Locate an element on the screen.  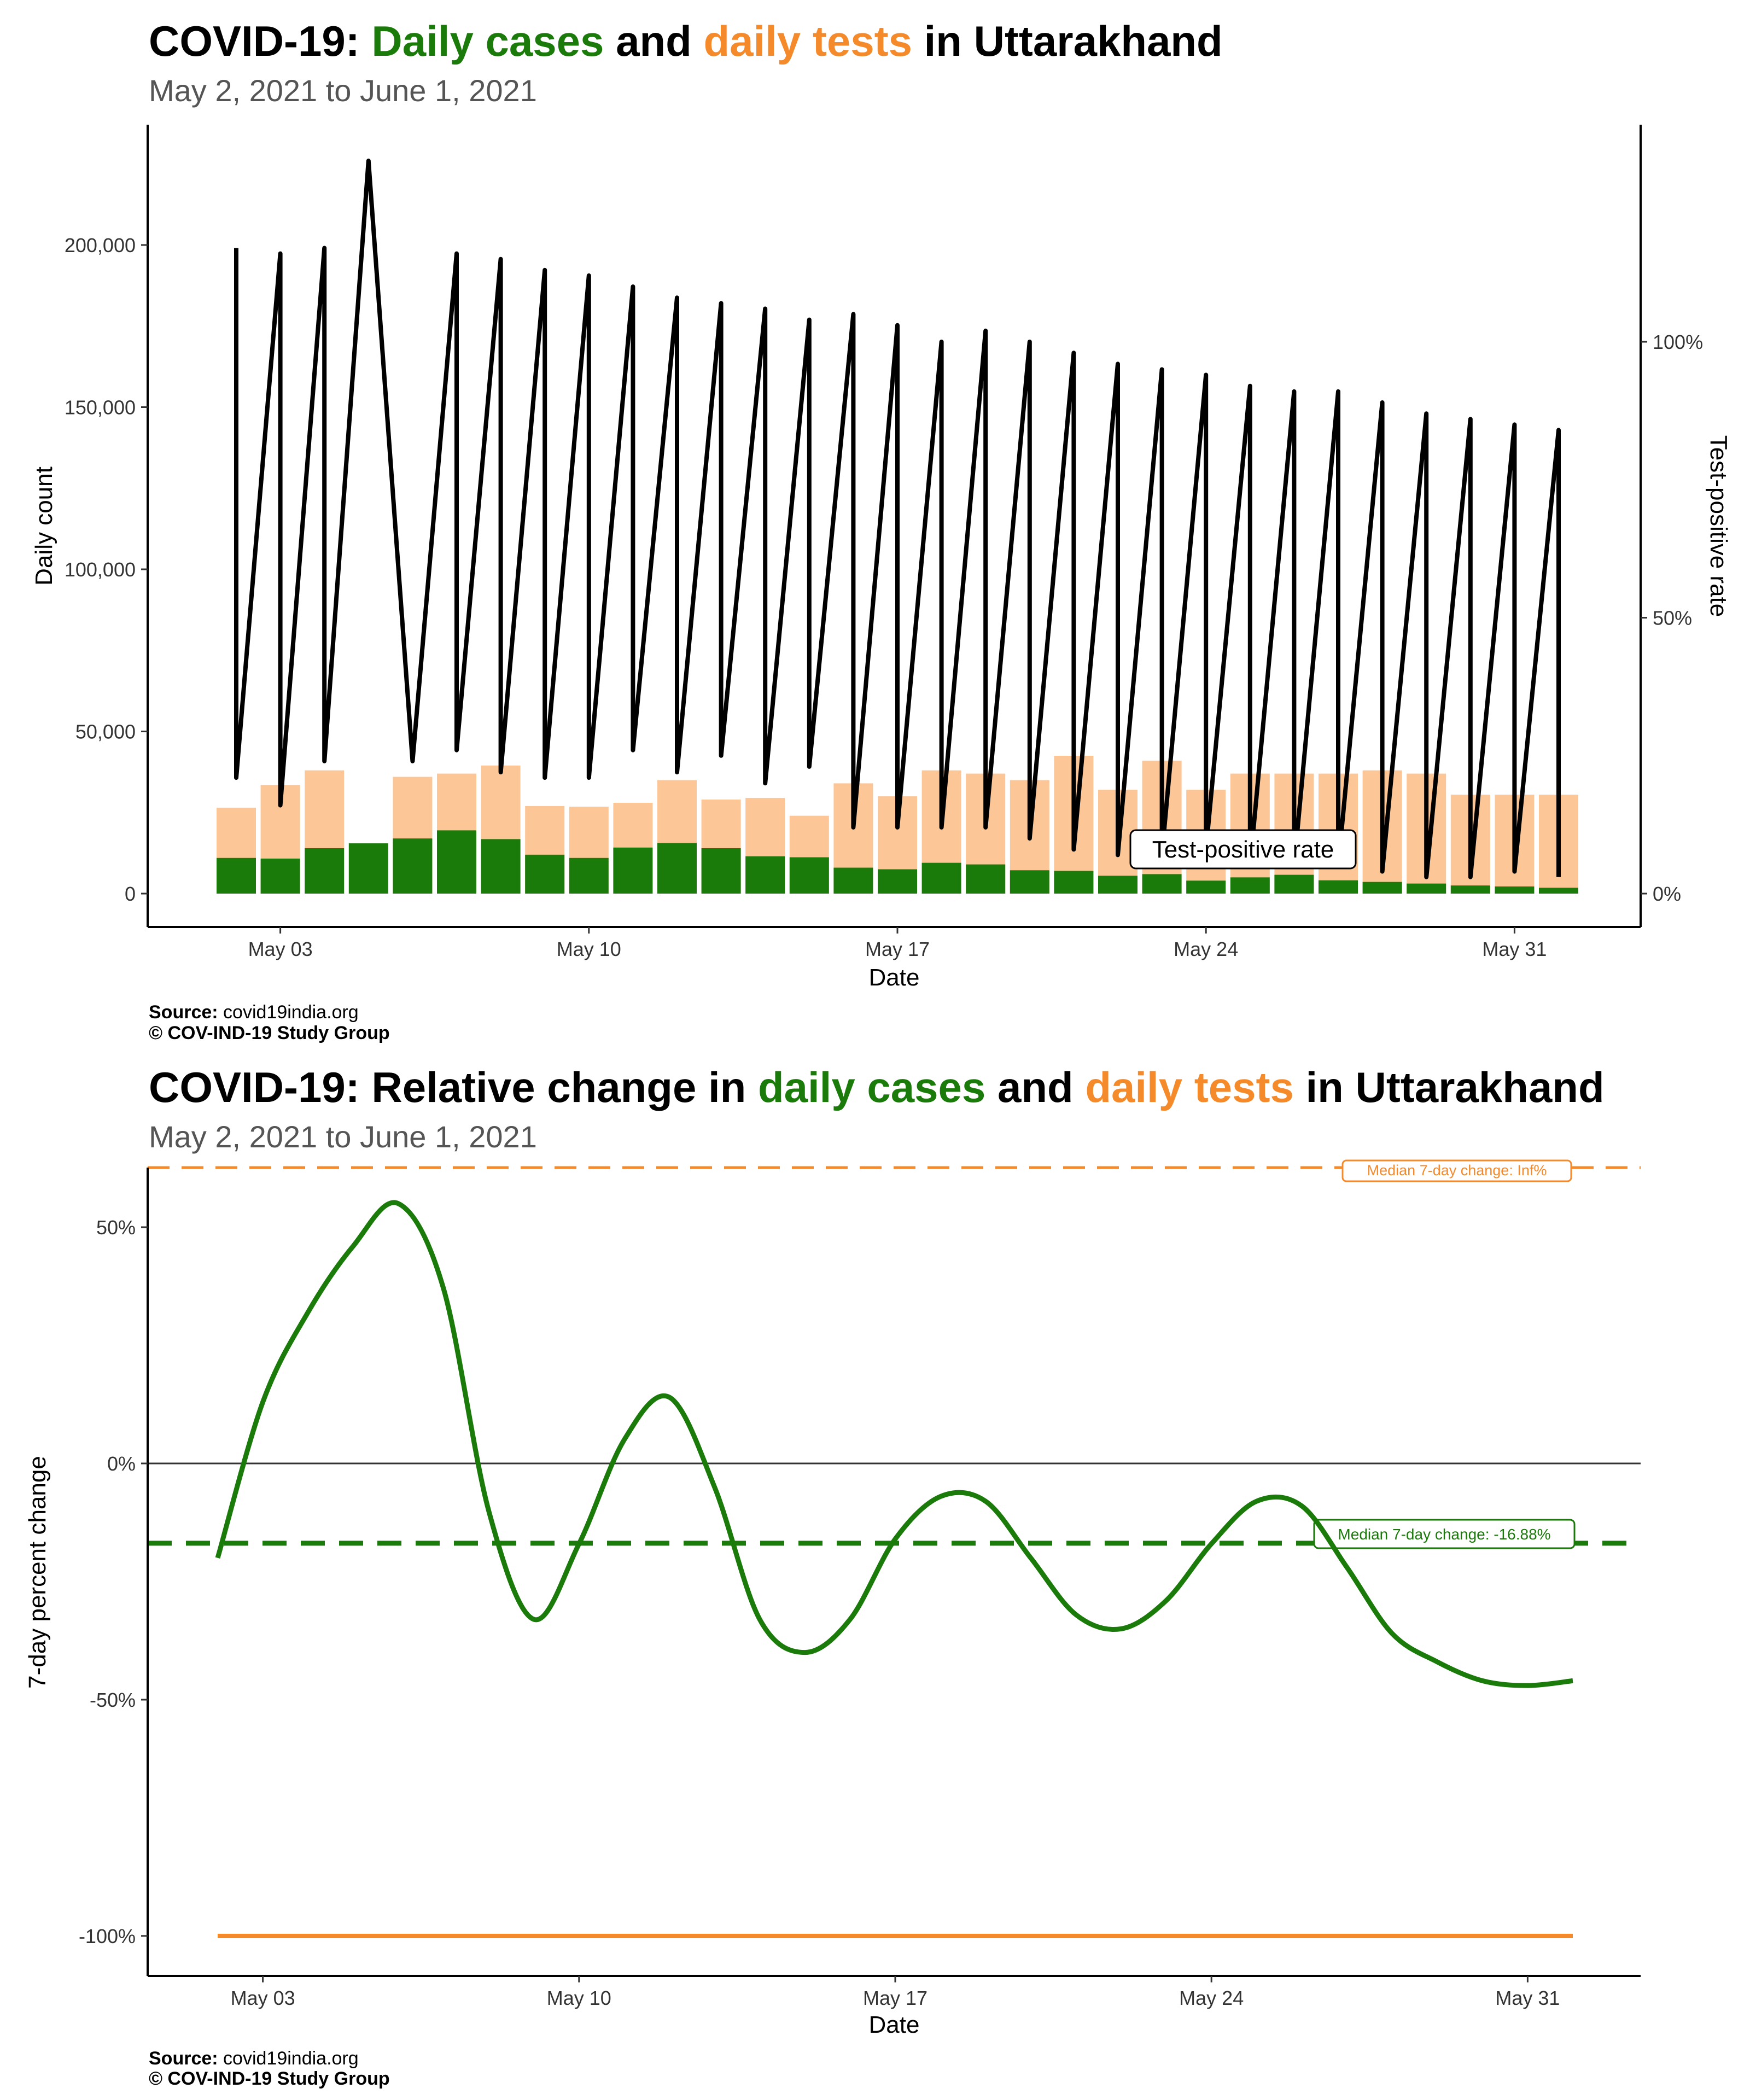
median-tests-label-box: Median 7-day change: Inf% is located at coordinates (1456, 1170).